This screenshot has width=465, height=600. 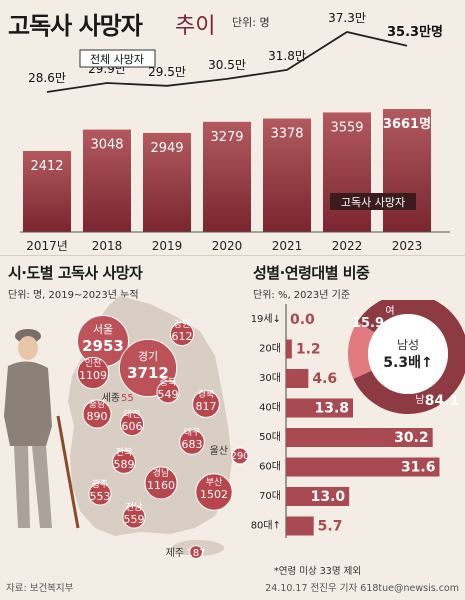 I want to click on age-category-label: 20대, so click(x=270, y=349).